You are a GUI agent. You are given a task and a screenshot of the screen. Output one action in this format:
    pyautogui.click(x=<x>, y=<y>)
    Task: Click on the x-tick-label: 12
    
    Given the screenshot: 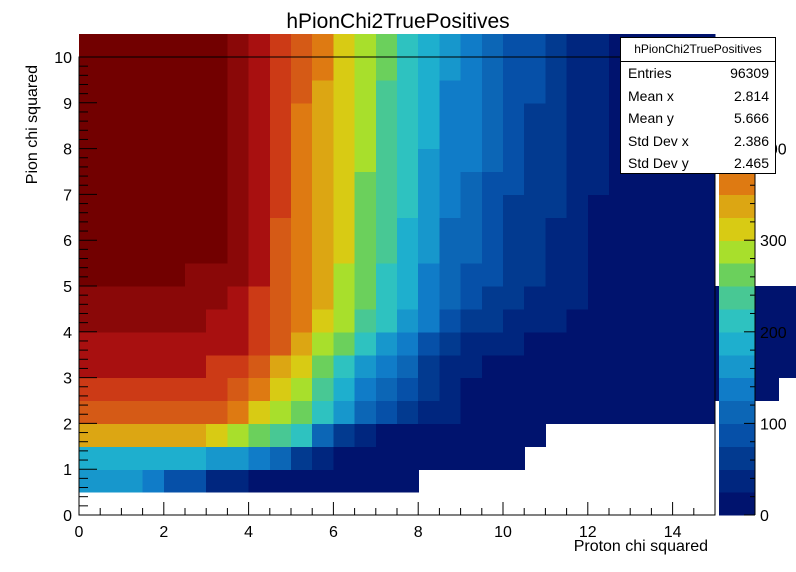 What is the action you would take?
    pyautogui.click(x=588, y=532)
    